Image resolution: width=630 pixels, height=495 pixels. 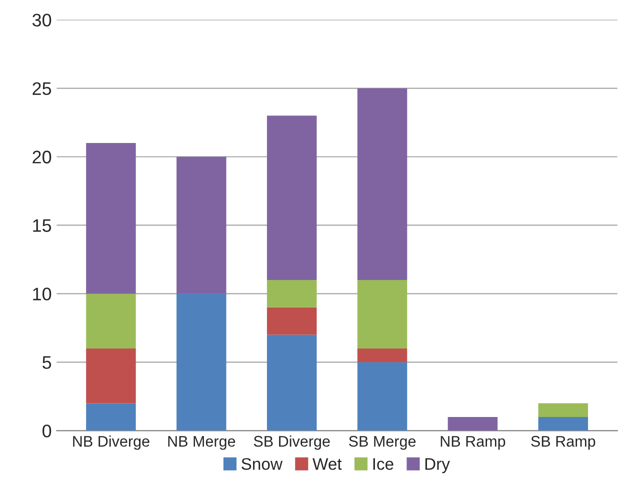 I want to click on legend-label: Dry, so click(x=437, y=466).